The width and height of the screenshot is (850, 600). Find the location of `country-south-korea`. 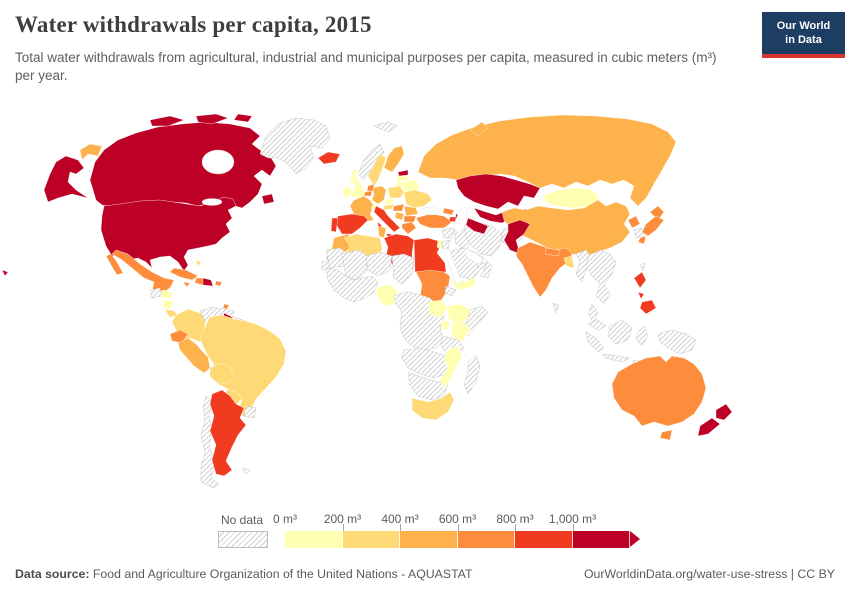

country-south-korea is located at coordinates (639, 233).